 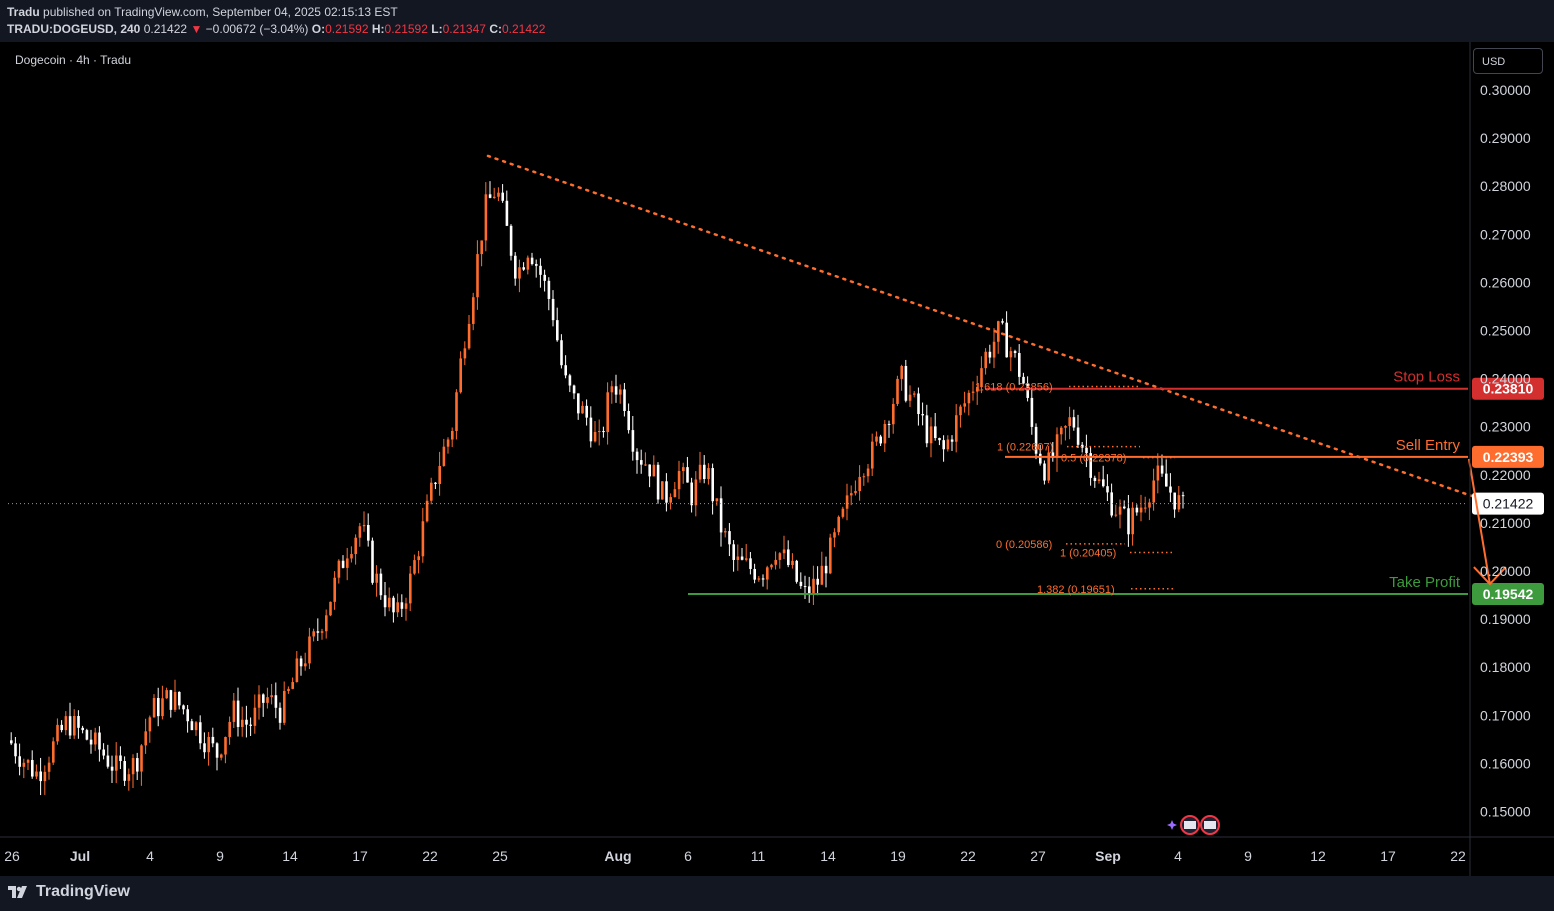 I want to click on chart-symbol-label: Dogecoin · 4h · Tradu, so click(x=73, y=60).